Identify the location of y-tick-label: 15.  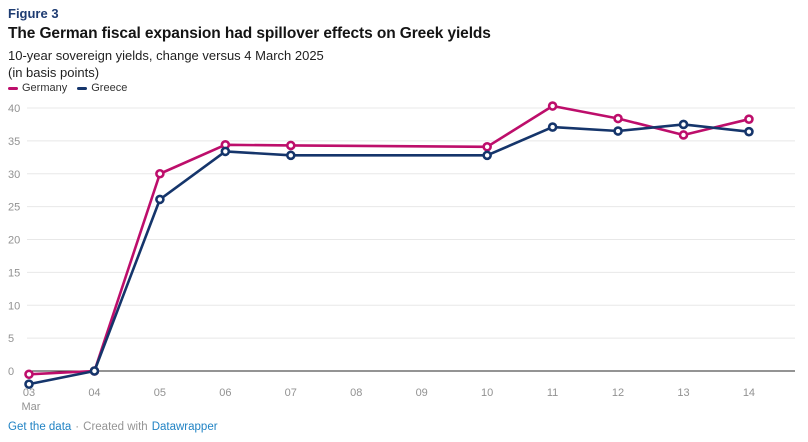
(14, 273).